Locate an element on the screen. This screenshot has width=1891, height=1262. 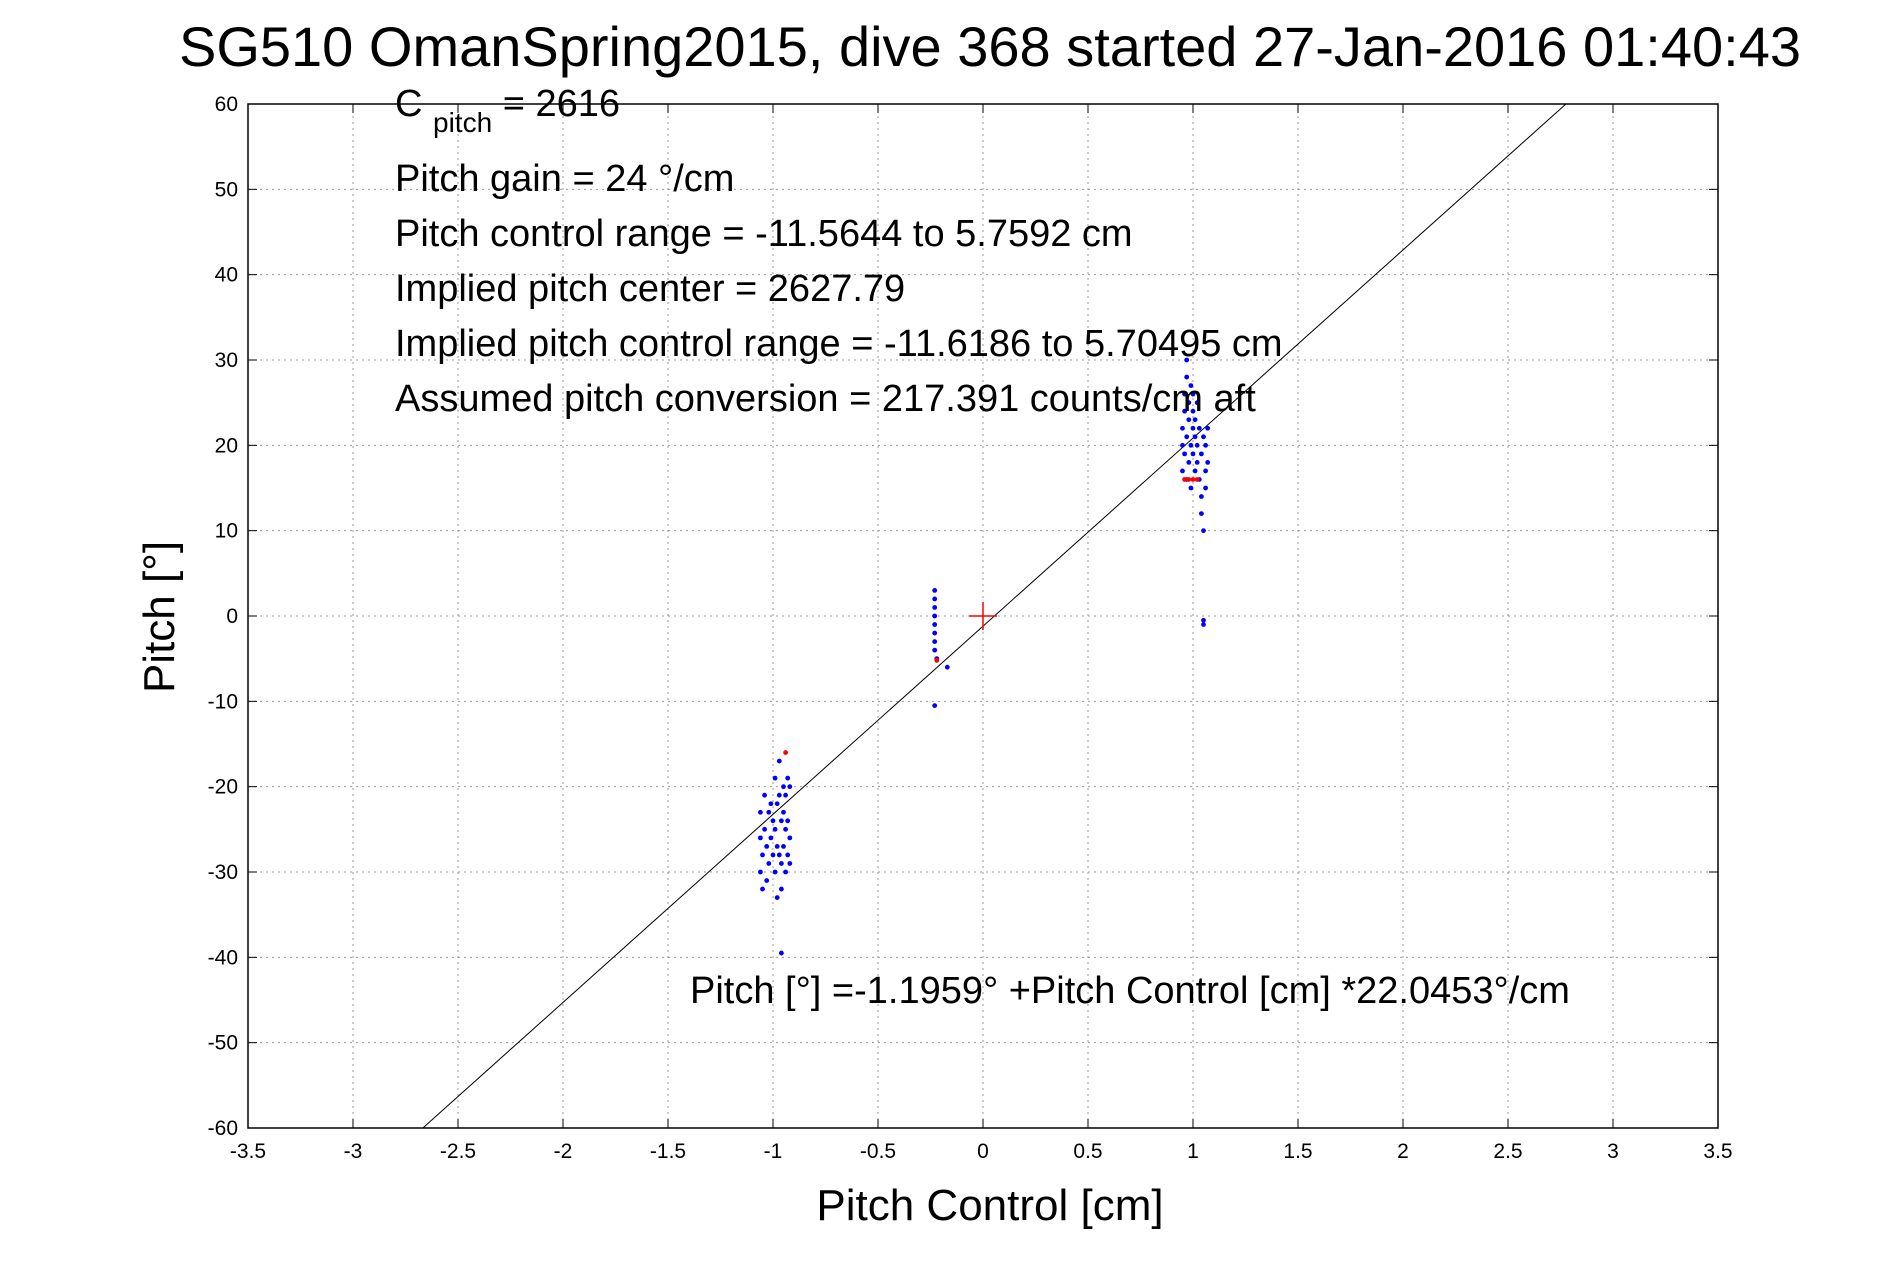
x-tick-label: -2 is located at coordinates (563, 1151).